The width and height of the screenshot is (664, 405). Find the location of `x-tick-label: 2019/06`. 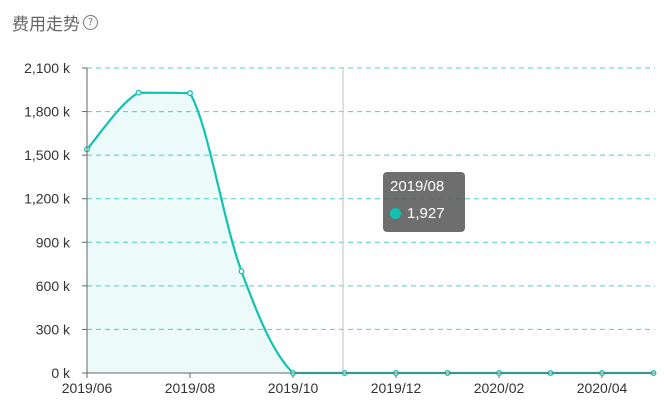

x-tick-label: 2019/06 is located at coordinates (87, 388).